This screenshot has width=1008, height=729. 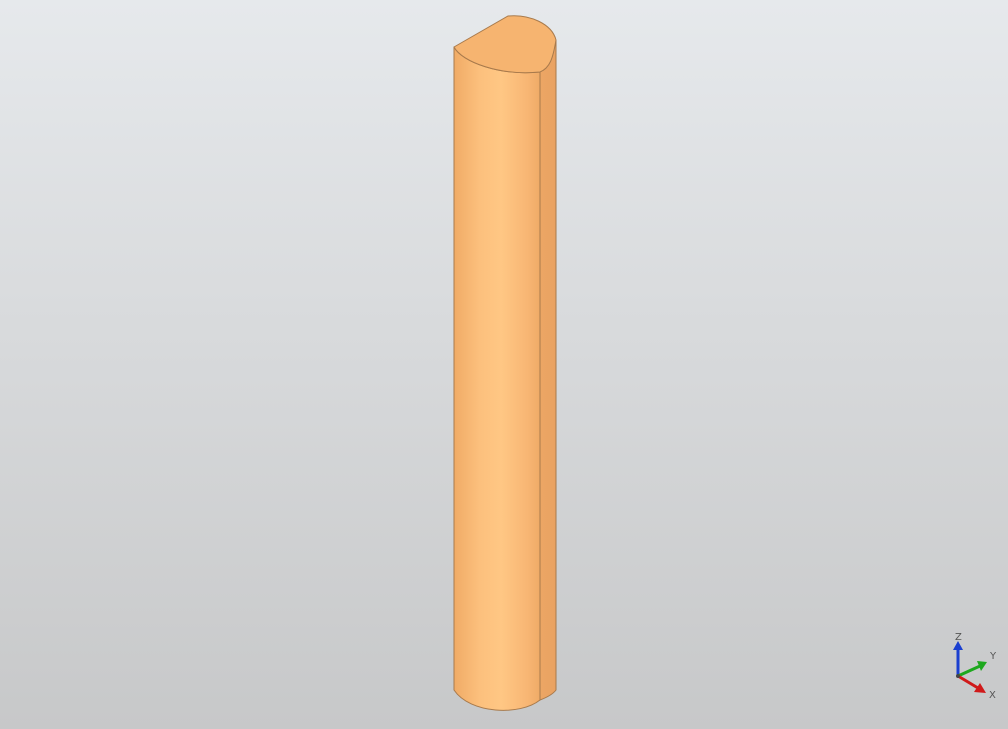 What do you see at coordinates (982, 666) in the screenshot?
I see `y-axis-arrow-icon` at bounding box center [982, 666].